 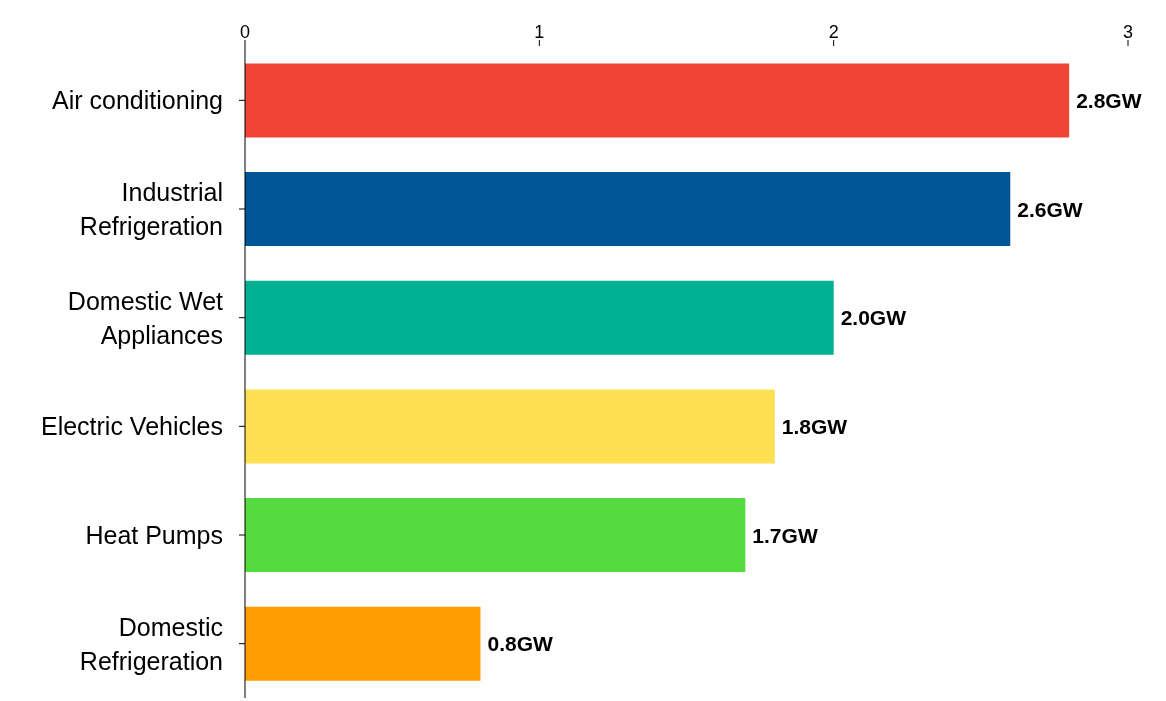 What do you see at coordinates (151, 643) in the screenshot?
I see `y-tick-label: Domestic Refrigeration` at bounding box center [151, 643].